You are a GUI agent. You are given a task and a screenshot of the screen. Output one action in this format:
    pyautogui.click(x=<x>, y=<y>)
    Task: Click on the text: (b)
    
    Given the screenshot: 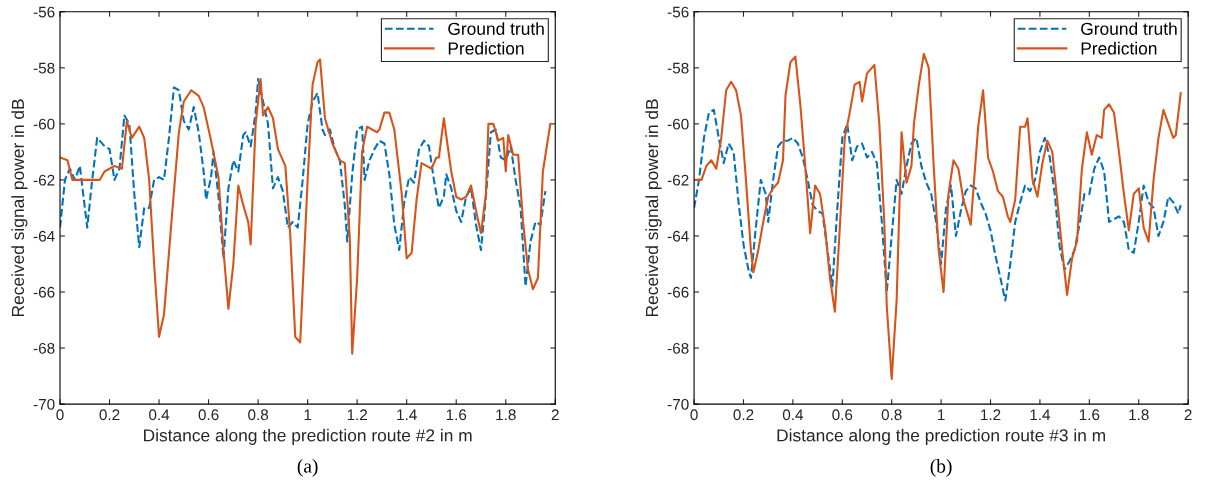 What is the action you would take?
    pyautogui.click(x=941, y=468)
    